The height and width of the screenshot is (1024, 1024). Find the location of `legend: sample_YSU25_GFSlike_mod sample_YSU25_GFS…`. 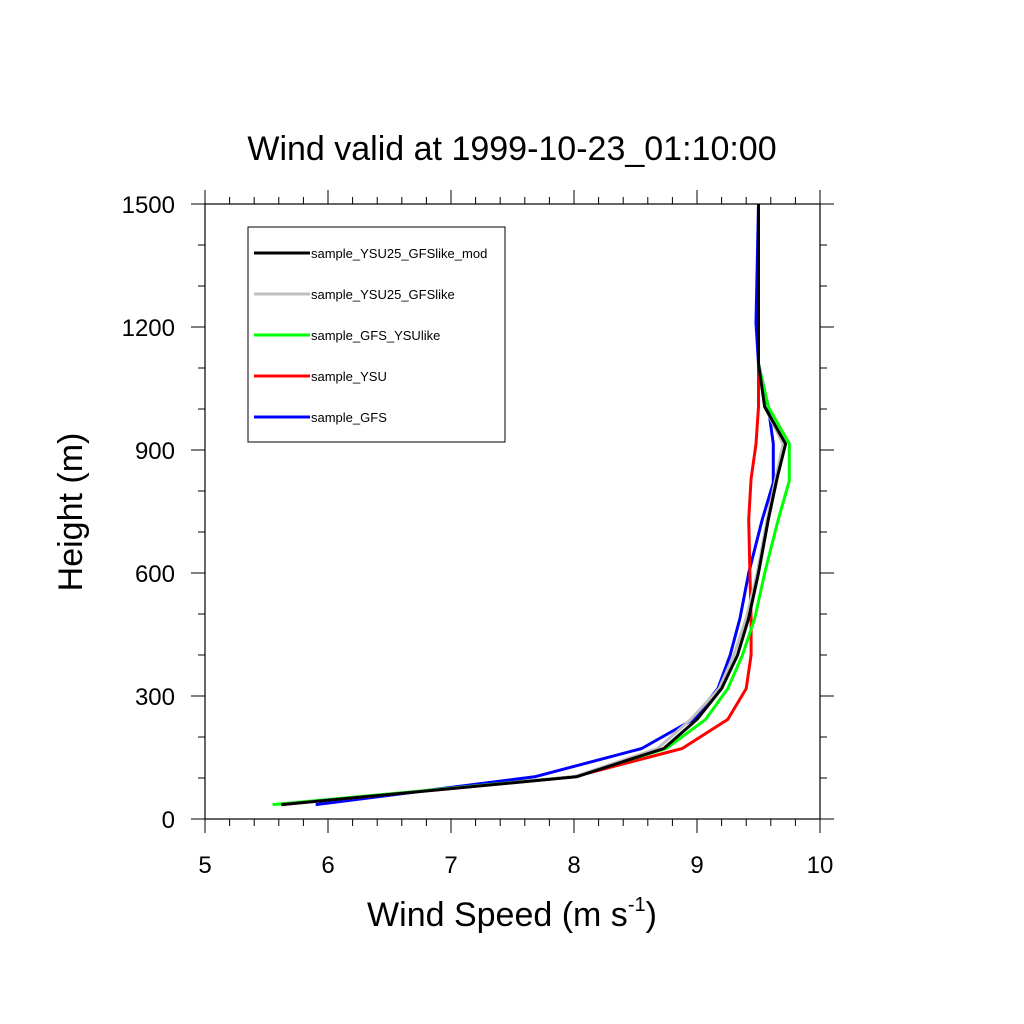

legend: sample_YSU25_GFSlike_mod sample_YSU25_GFS… is located at coordinates (376, 334).